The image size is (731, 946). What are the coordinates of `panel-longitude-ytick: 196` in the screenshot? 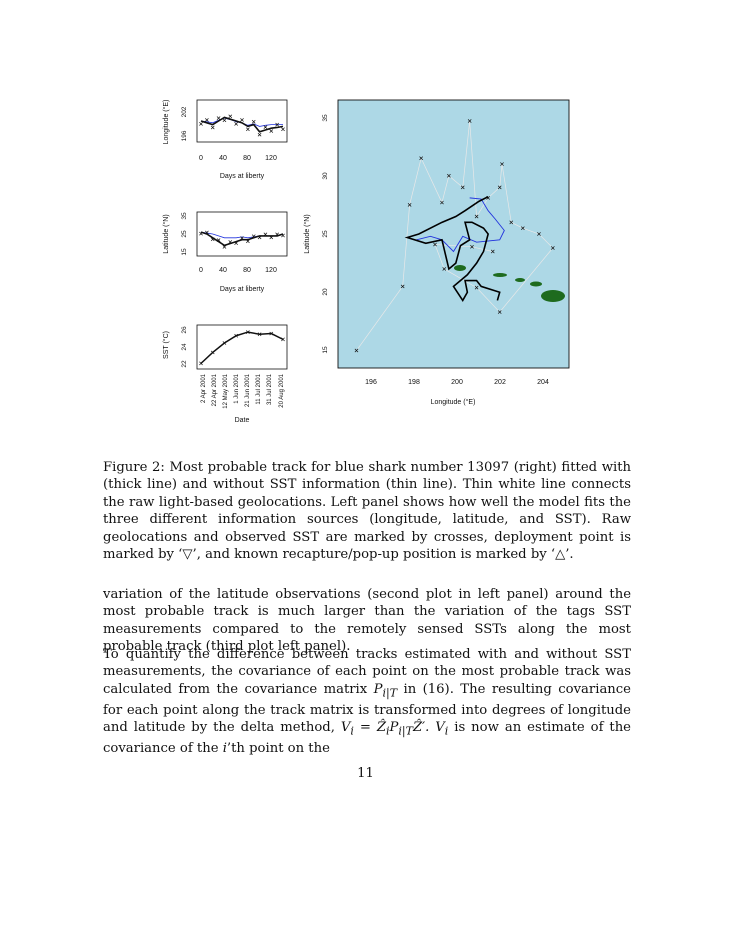 It's located at (184, 135).